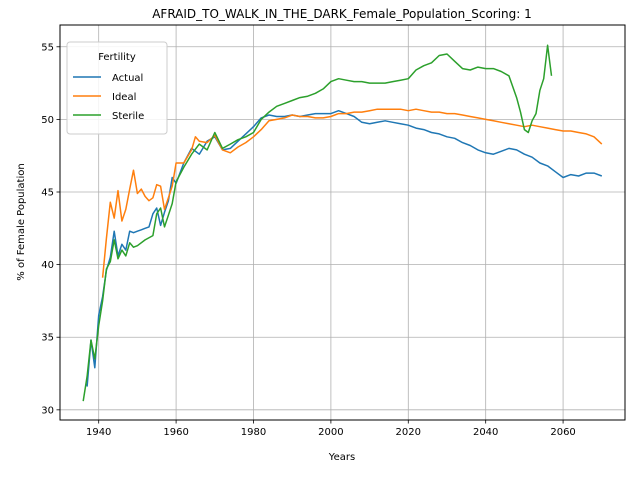  Describe the element at coordinates (175, 432) in the screenshot. I see `x-tick-label: 1960` at that location.